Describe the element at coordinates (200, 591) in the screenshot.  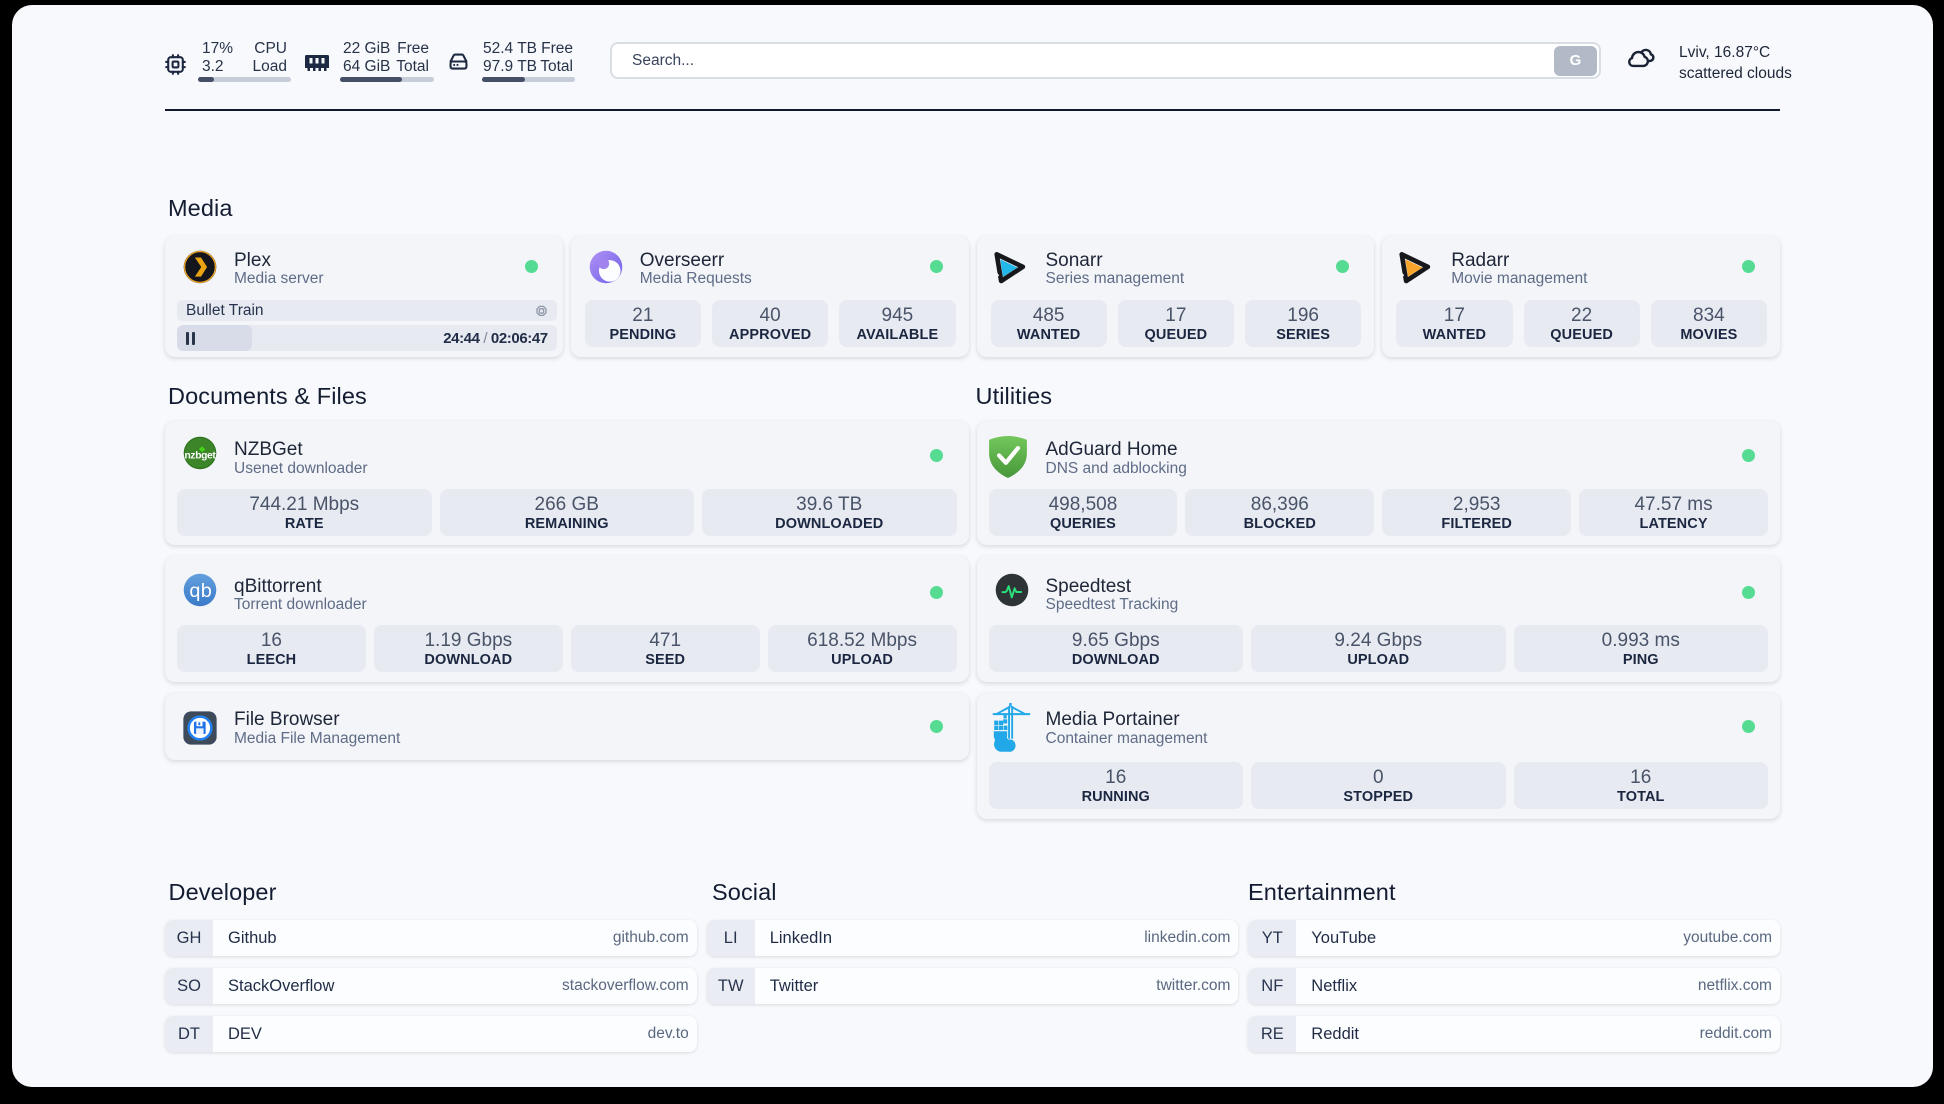
I see `svg-text: qb` at that location.